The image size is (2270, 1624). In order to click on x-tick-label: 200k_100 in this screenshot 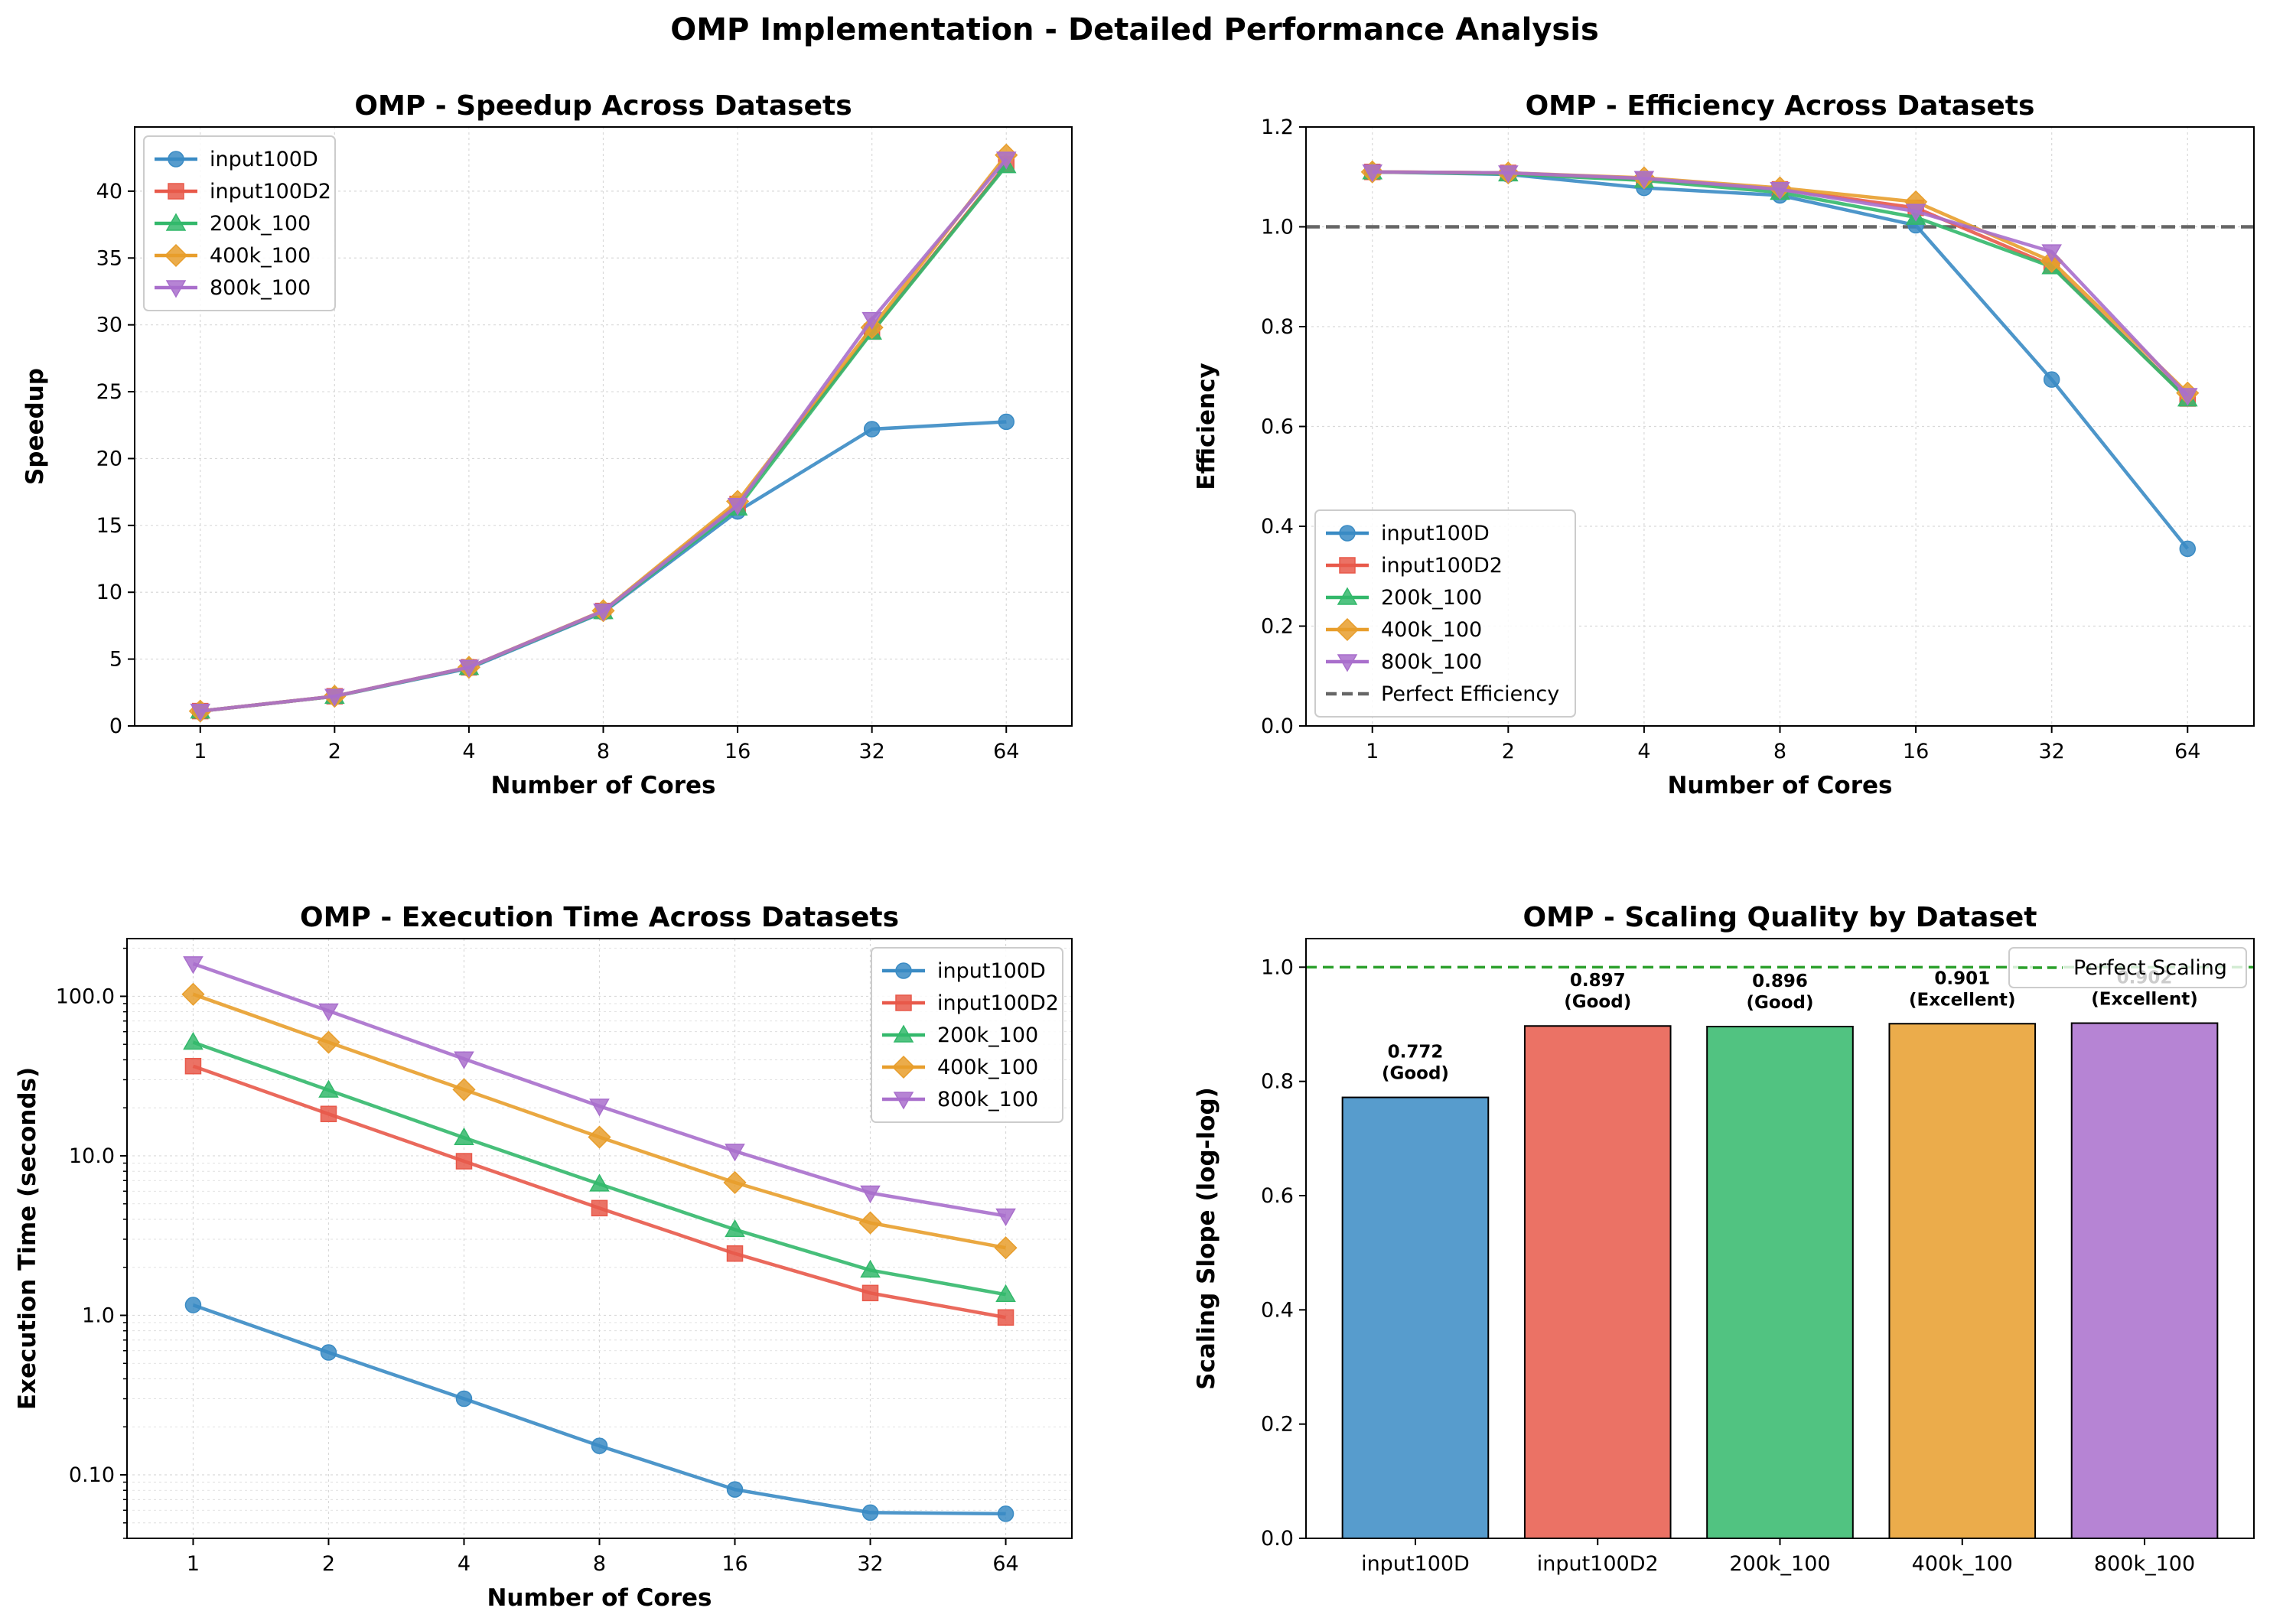, I will do `click(1779, 1564)`.